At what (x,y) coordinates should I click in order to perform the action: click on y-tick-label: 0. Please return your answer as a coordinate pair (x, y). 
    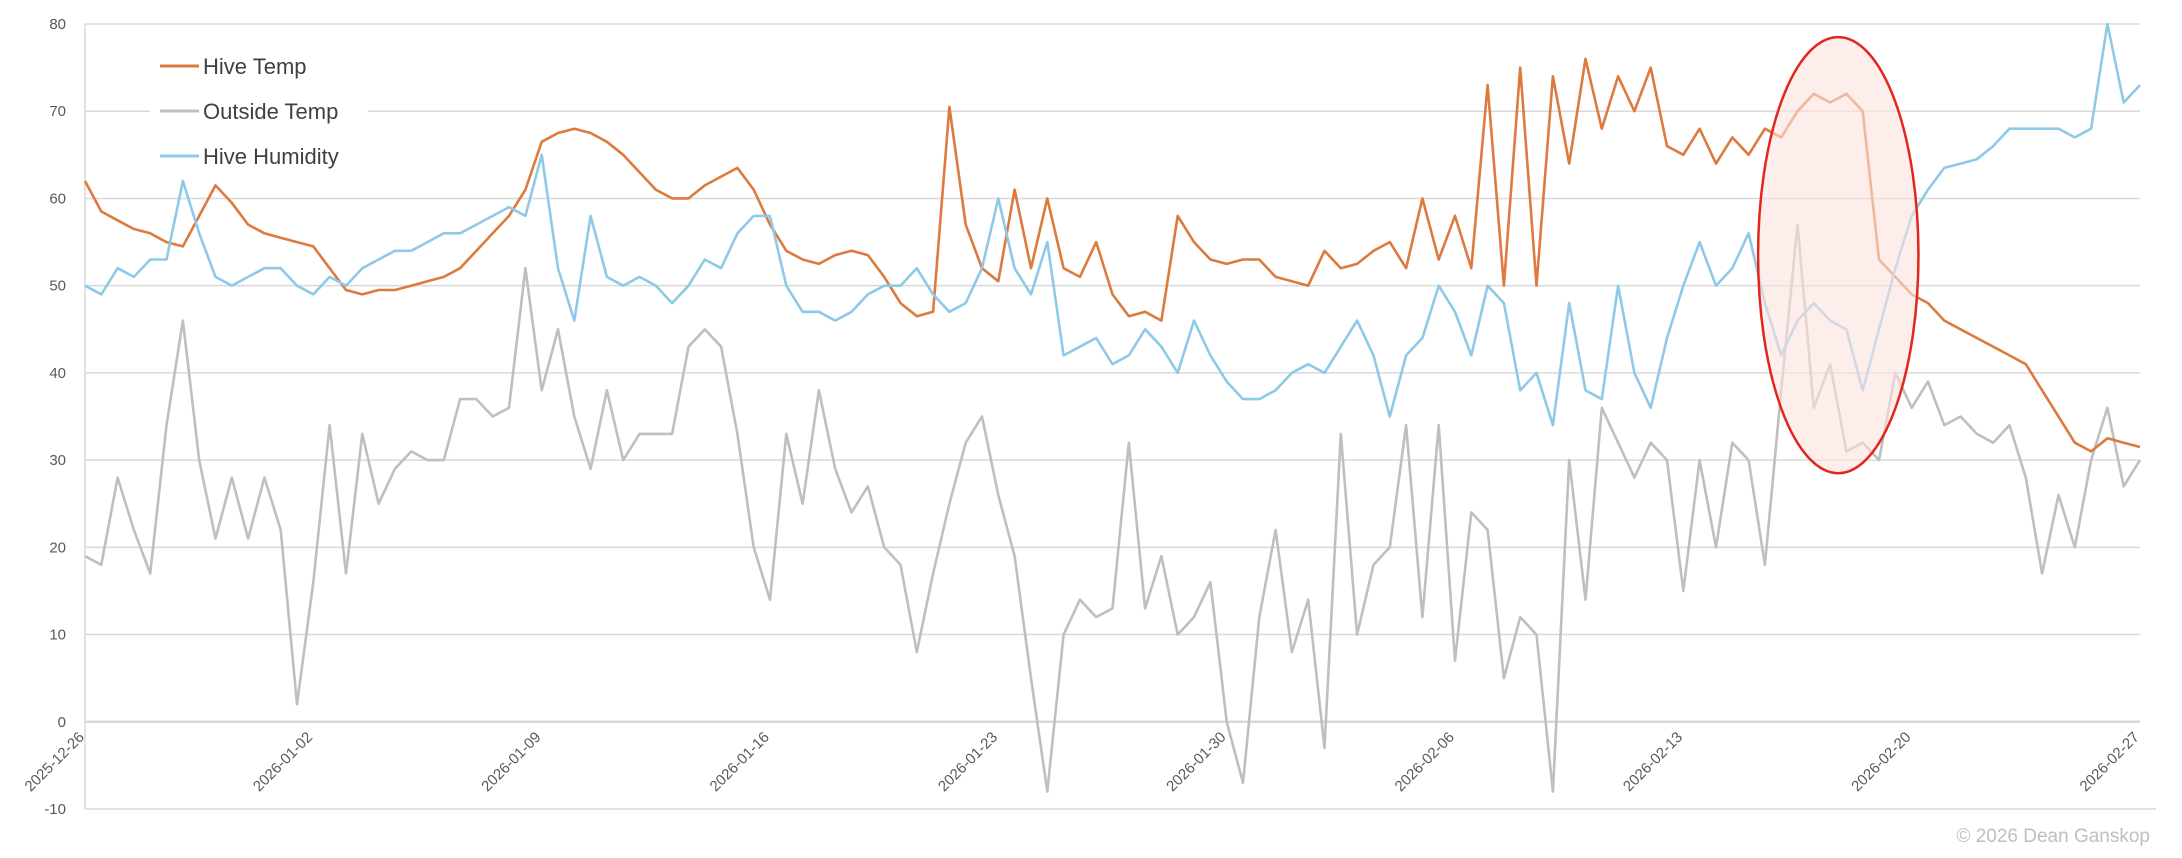
    Looking at the image, I should click on (62, 722).